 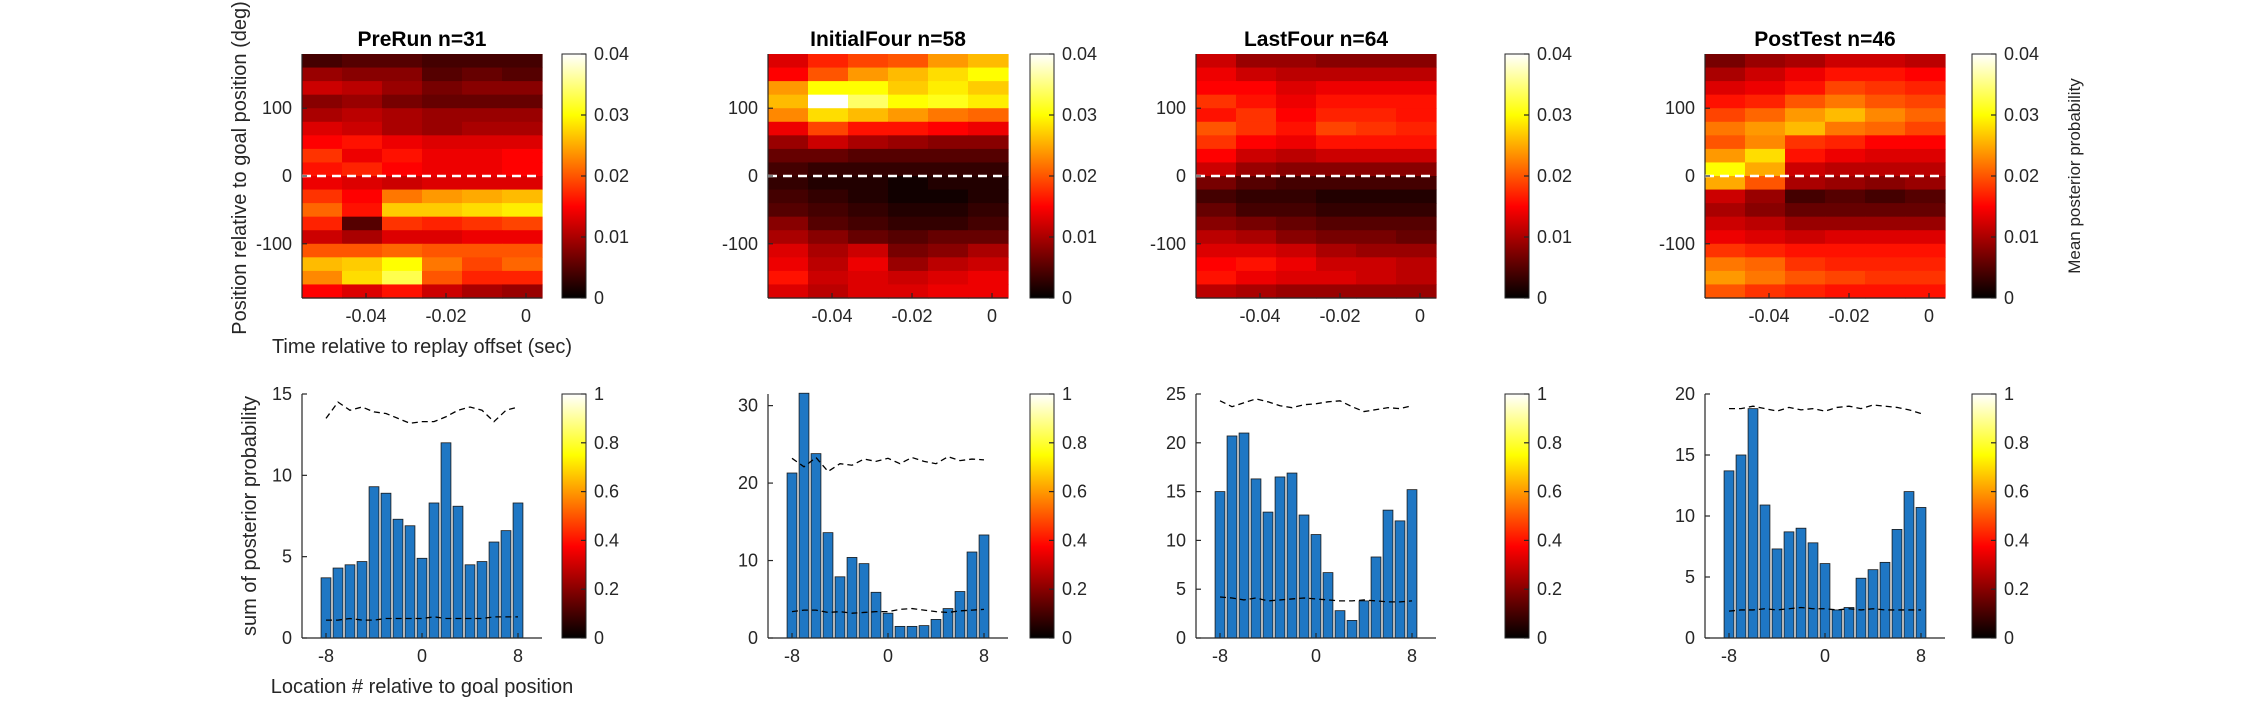 What do you see at coordinates (1176, 394) in the screenshot?
I see `y-tick-label: 25` at bounding box center [1176, 394].